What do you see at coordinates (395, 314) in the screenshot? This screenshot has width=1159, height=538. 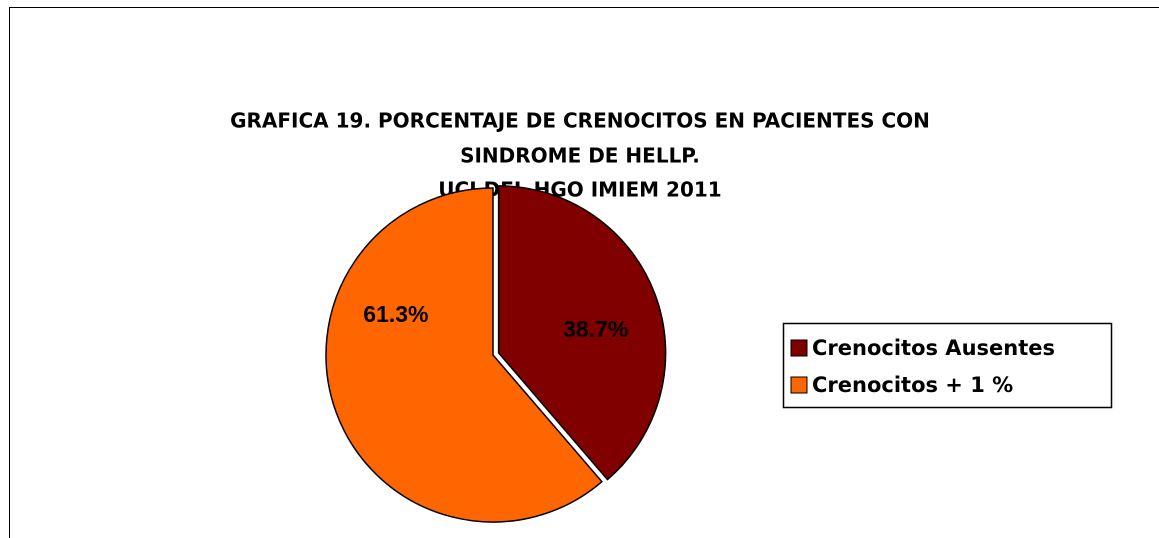 I see `data-label: 61.3%` at bounding box center [395, 314].